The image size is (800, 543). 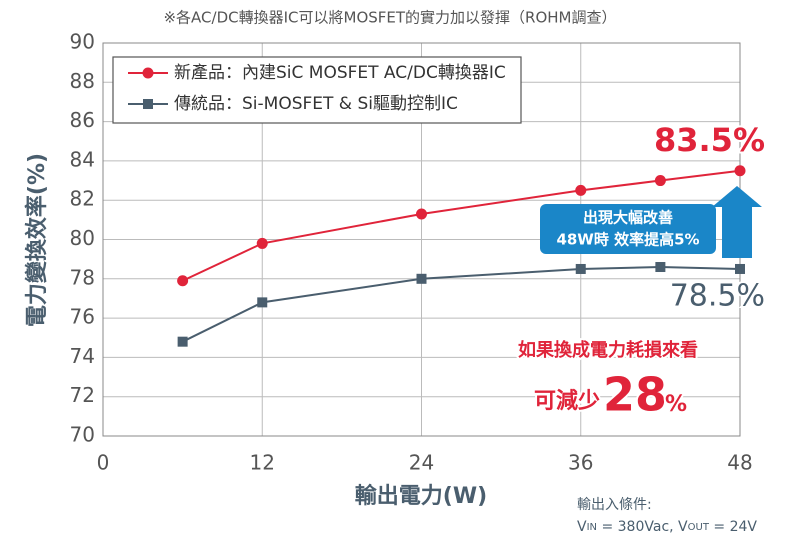 I want to click on y-tick-label: 74, so click(x=82, y=356).